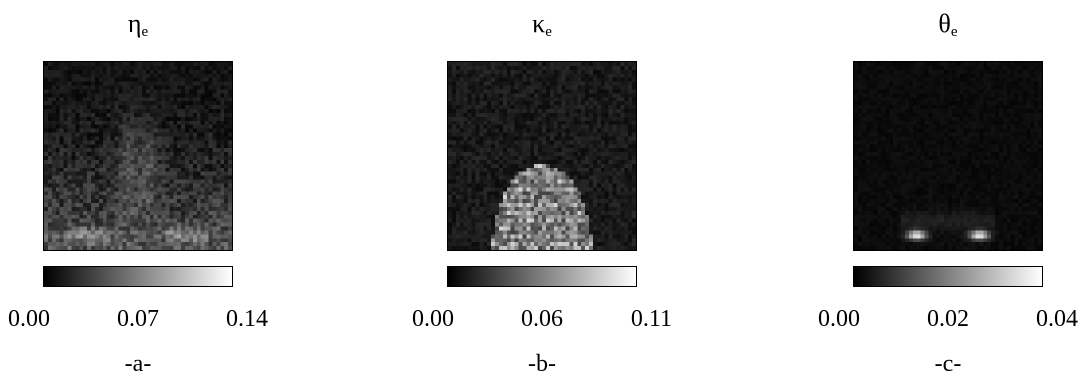  I want to click on panel-c-heatmap-canvas, so click(948, 156).